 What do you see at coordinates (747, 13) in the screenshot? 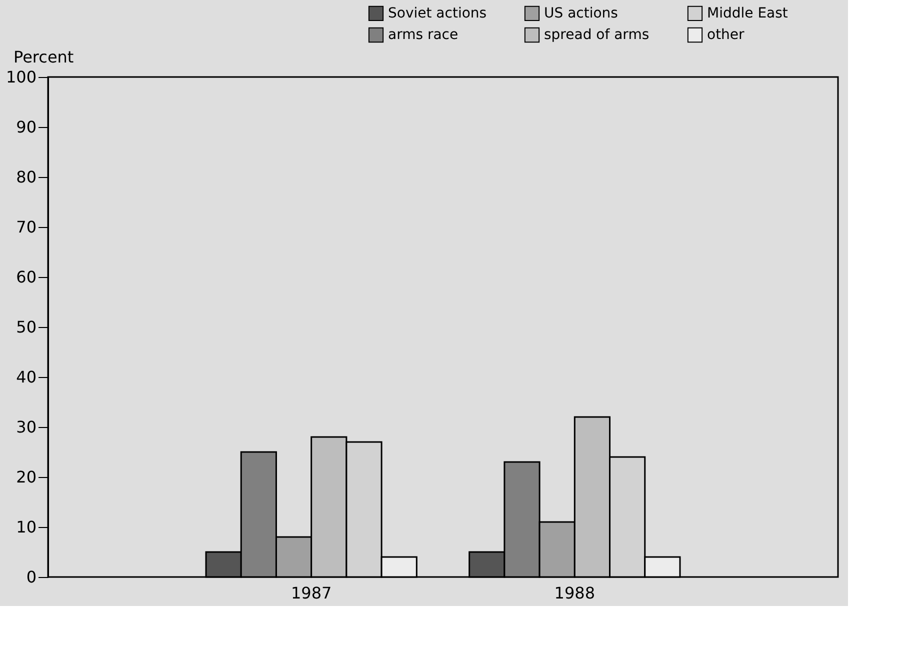
I see `legend-label: Middle East` at bounding box center [747, 13].